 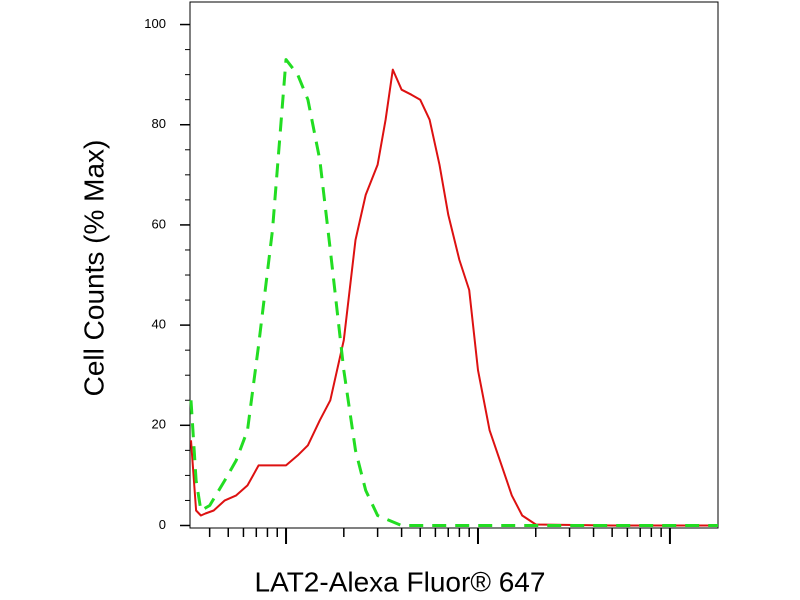 What do you see at coordinates (159, 424) in the screenshot?
I see `y-tick-label: 20` at bounding box center [159, 424].